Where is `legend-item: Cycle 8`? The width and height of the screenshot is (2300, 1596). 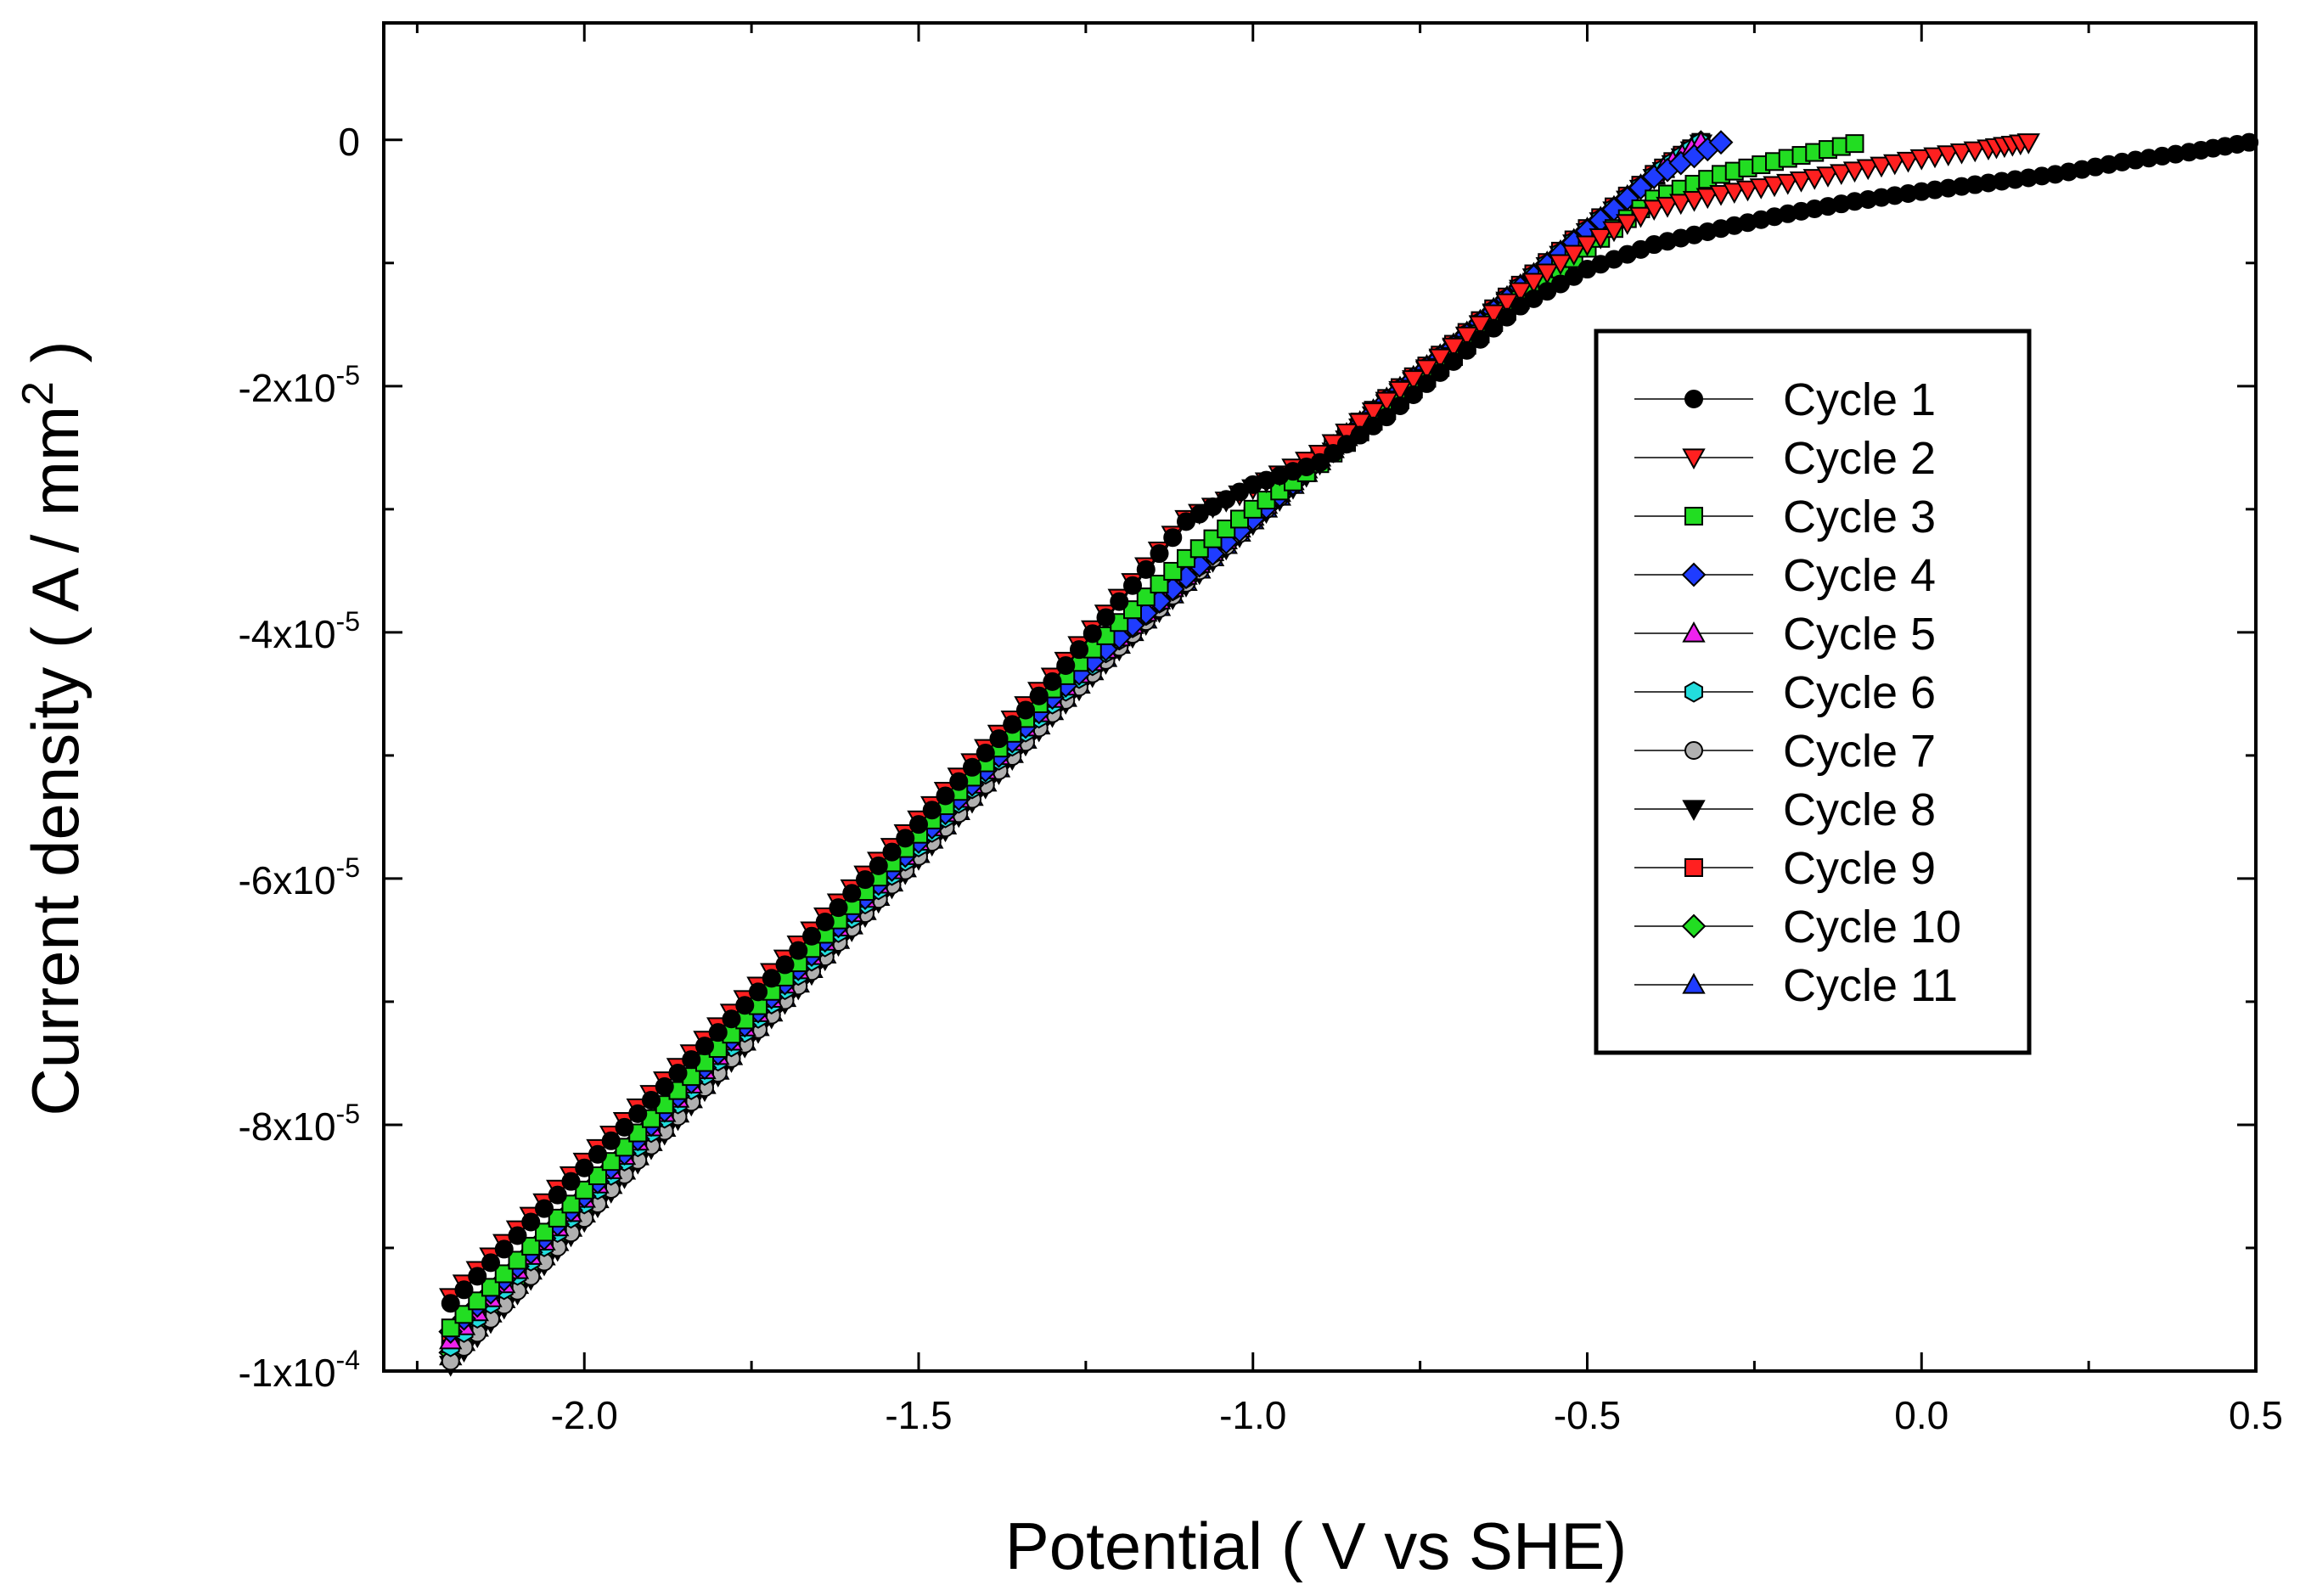 legend-item: Cycle 8 is located at coordinates (1785, 809).